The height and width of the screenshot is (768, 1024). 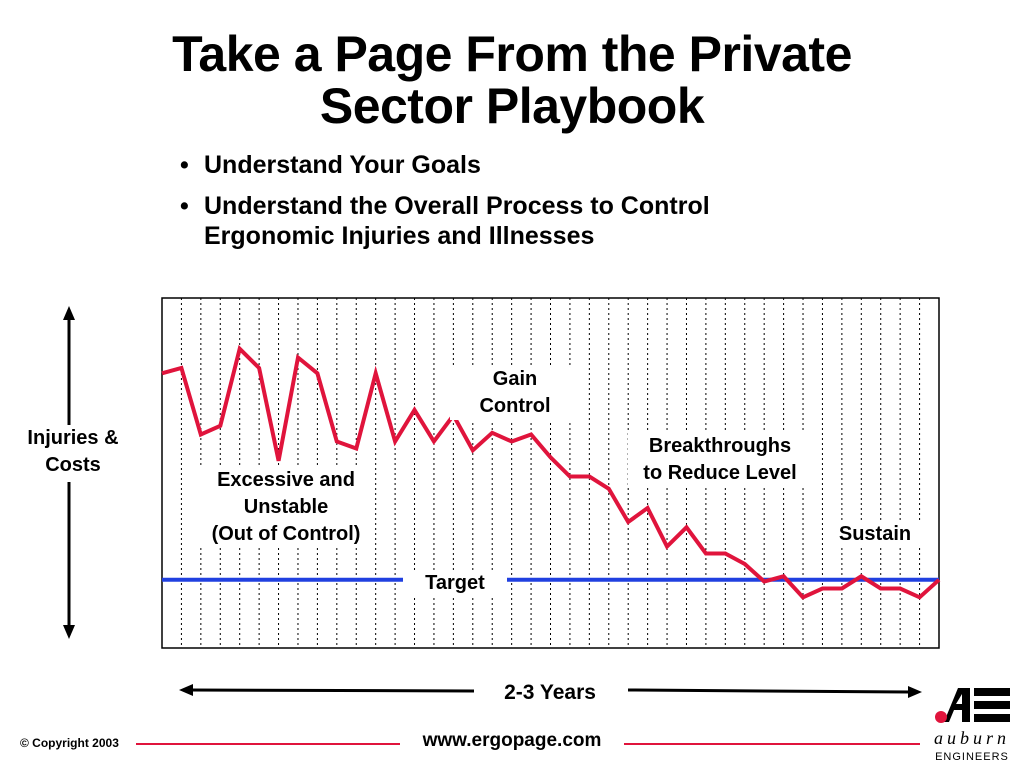 I want to click on auburn-engineers-logo: auburn ENGINEERS, so click(x=972, y=725).